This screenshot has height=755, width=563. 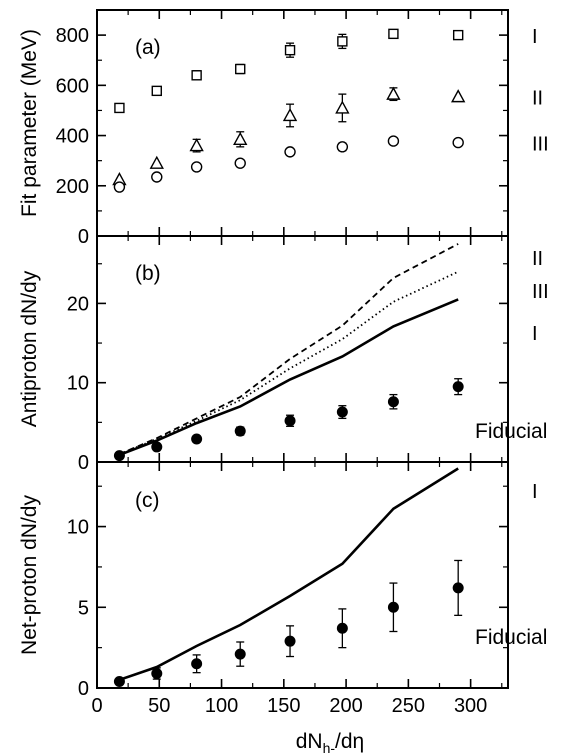 I want to click on series-label-a-i: I, so click(x=535, y=37).